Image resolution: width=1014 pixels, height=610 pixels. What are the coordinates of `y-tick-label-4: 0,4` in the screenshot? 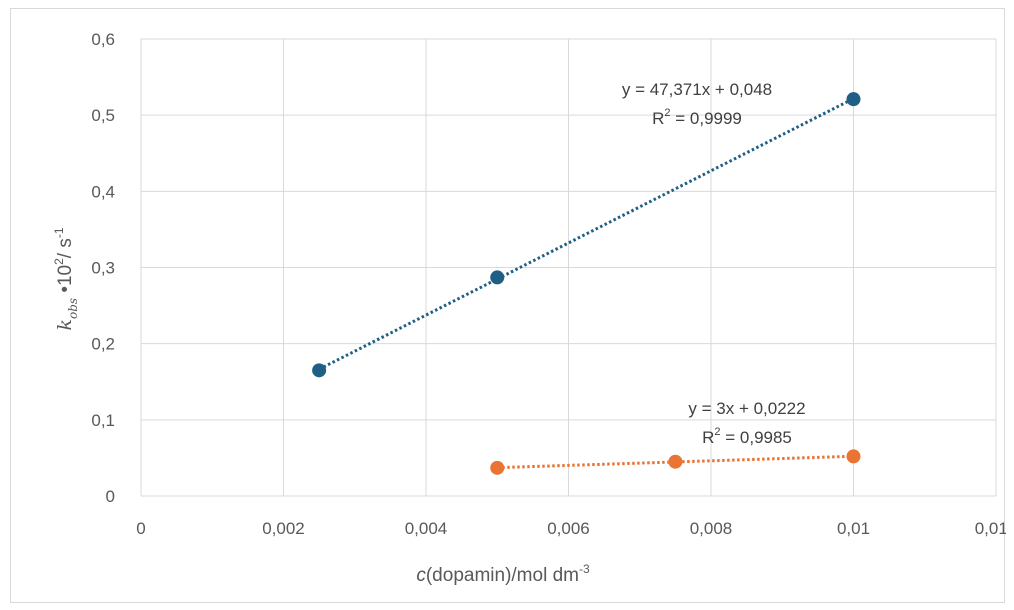 It's located at (103, 191).